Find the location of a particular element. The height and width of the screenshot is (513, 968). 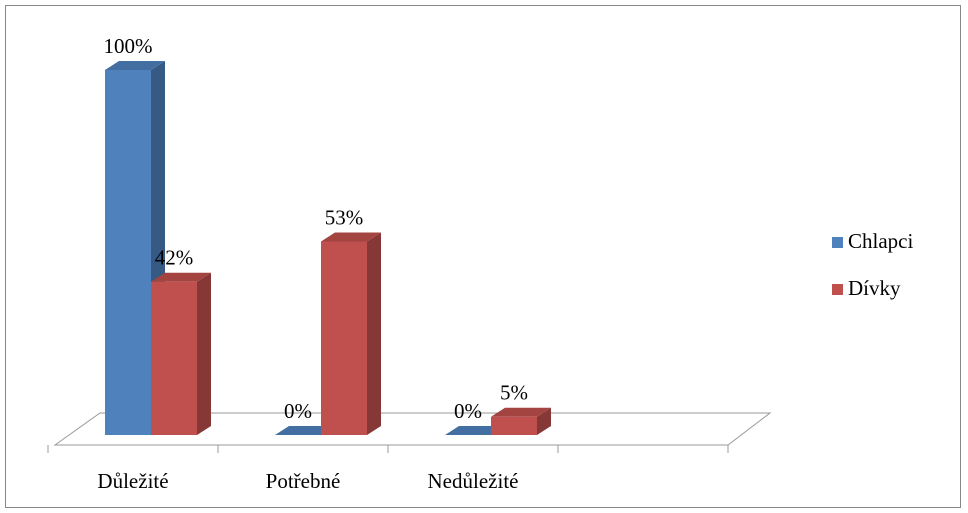

floor is located at coordinates (412, 429).